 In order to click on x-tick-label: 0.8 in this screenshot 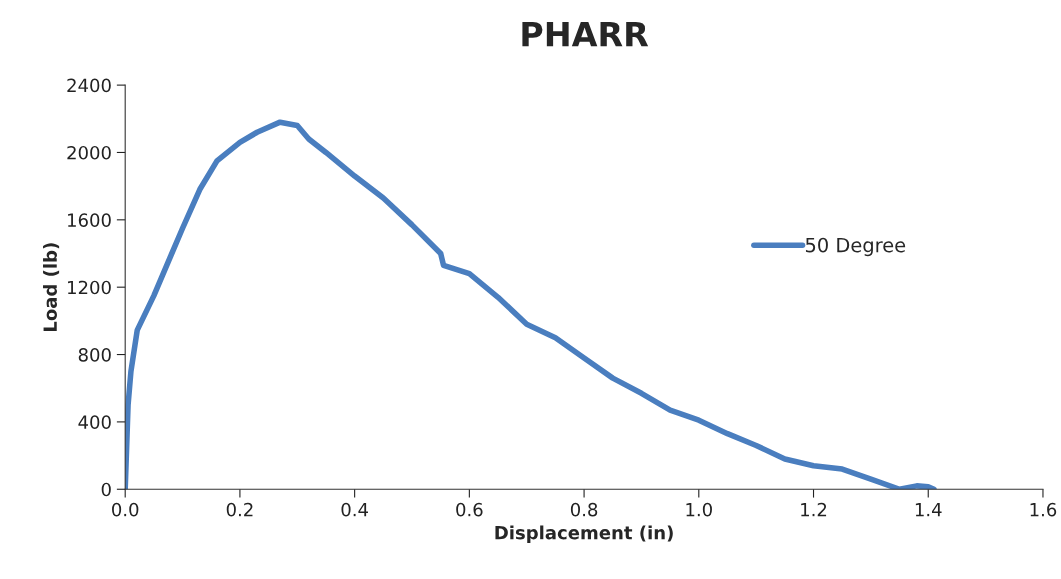, I will do `click(584, 509)`.